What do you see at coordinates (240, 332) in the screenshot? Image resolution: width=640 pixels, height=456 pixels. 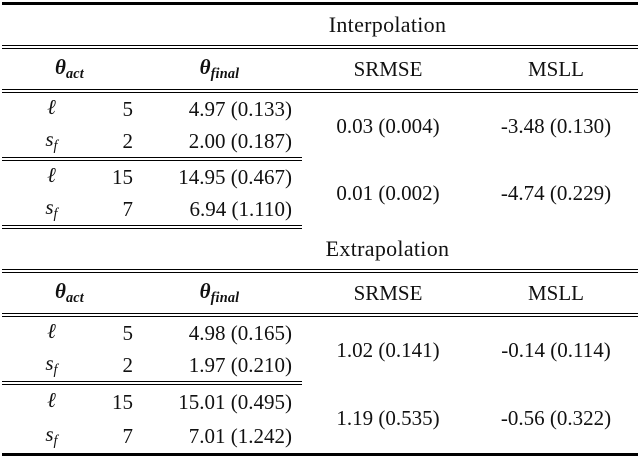 I see `theta-final-value-cell: 4.98 (0.165)` at bounding box center [240, 332].